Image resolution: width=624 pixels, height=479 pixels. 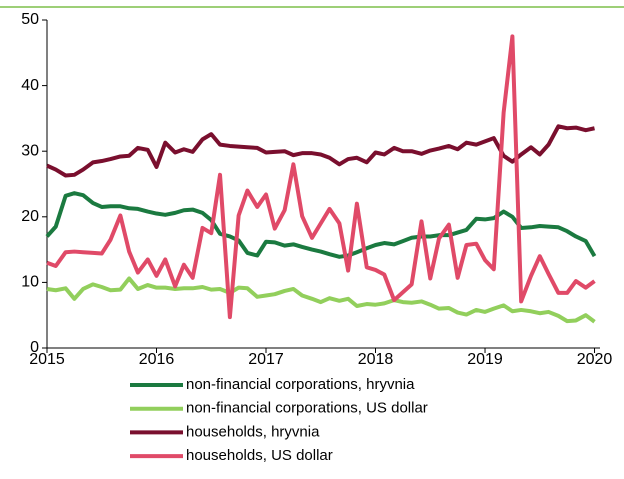 I want to click on y-tick-label: 40, so click(x=30, y=85).